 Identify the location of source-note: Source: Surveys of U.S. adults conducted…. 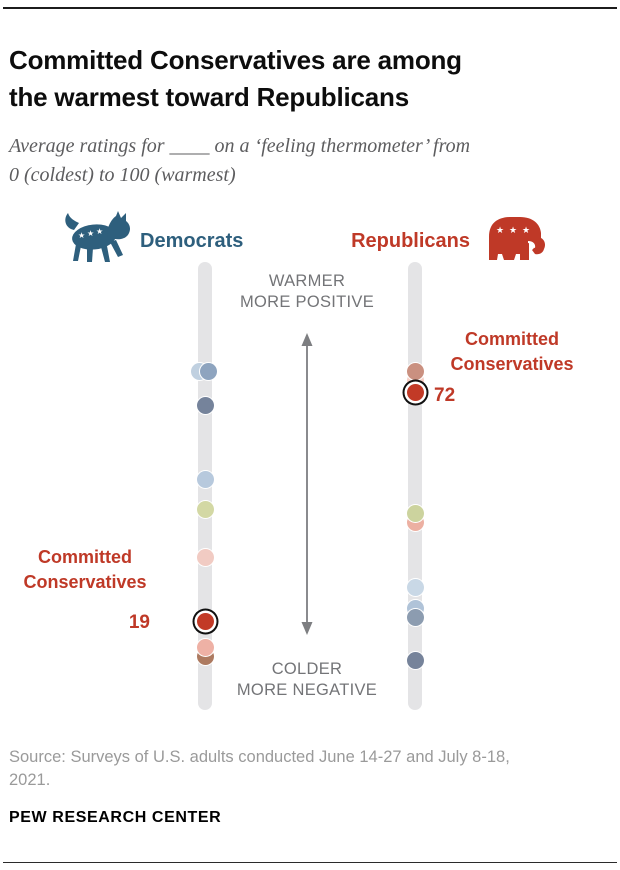
(309, 769).